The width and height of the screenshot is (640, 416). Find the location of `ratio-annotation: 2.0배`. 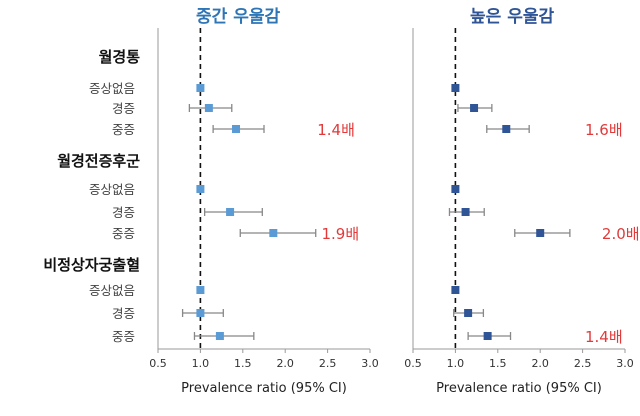

ratio-annotation: 2.0배 is located at coordinates (621, 234).